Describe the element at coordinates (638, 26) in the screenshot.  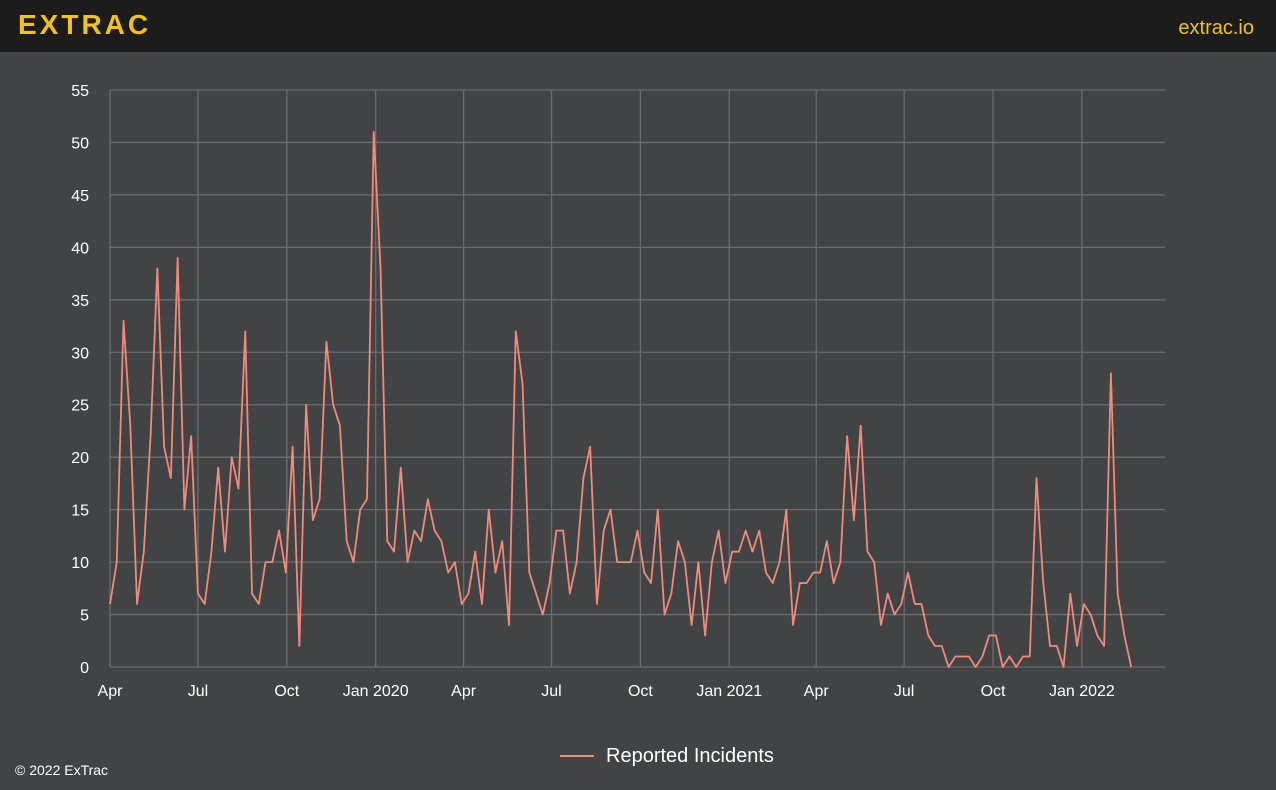
I see `top-bar: EXTRAC extrac.io` at that location.